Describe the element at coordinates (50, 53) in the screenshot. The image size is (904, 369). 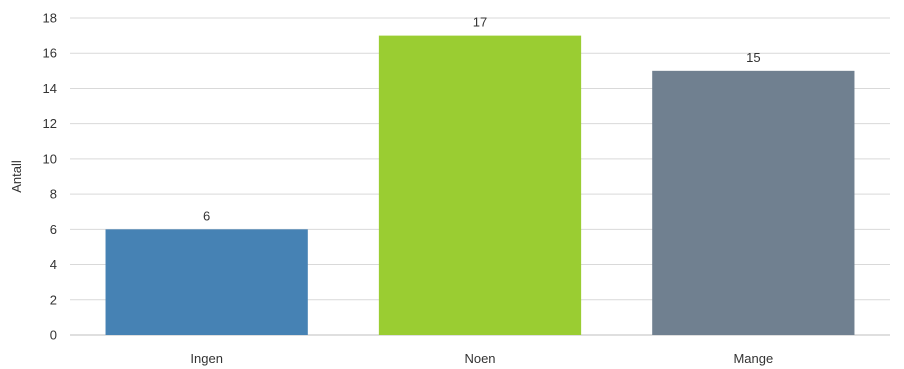
I see `y-tick-label: 16` at that location.